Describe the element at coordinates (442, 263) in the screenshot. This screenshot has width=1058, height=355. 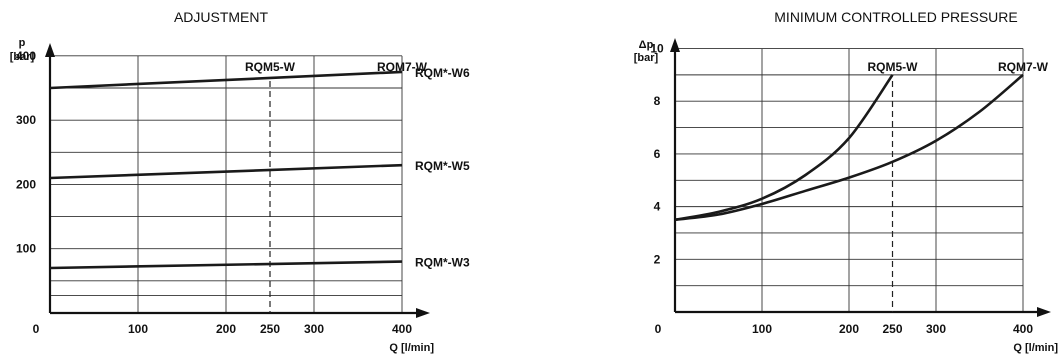
I see `series-label: RQM*-W3` at that location.